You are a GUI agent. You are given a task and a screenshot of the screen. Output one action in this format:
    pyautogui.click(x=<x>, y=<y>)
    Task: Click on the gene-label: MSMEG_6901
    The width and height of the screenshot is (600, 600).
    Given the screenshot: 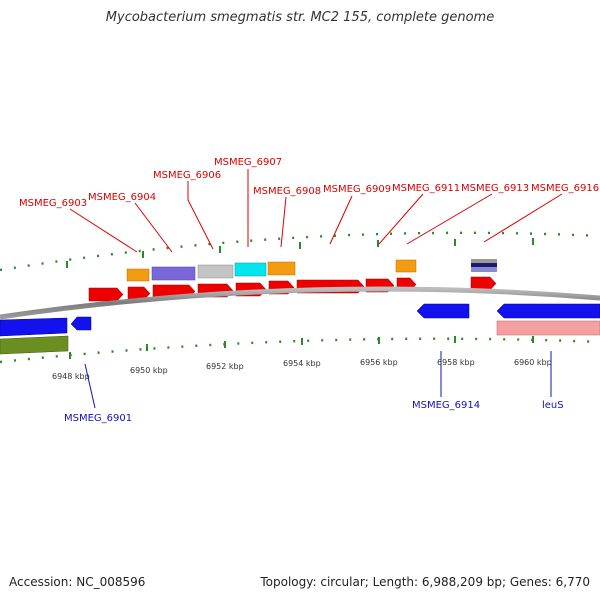 What is the action you would take?
    pyautogui.click(x=98, y=418)
    